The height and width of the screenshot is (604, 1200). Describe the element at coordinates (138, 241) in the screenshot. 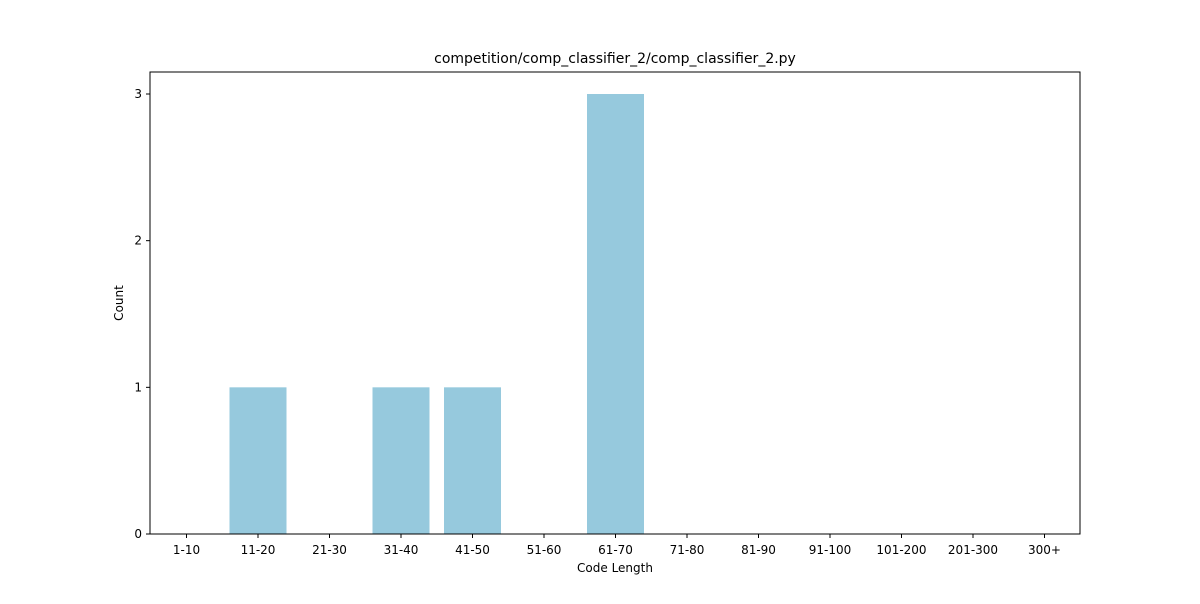

I see `y-tick-label: 2` at that location.